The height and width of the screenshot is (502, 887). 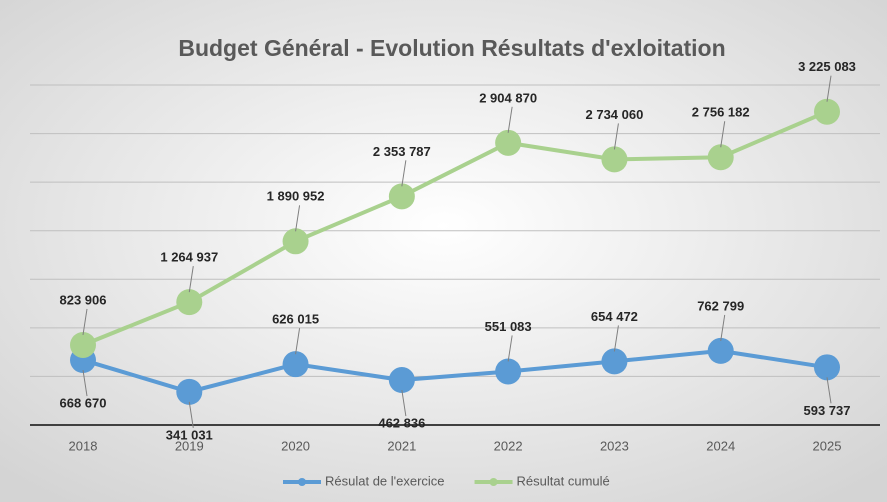 I want to click on x-tick-label: 2021, so click(x=401, y=445).